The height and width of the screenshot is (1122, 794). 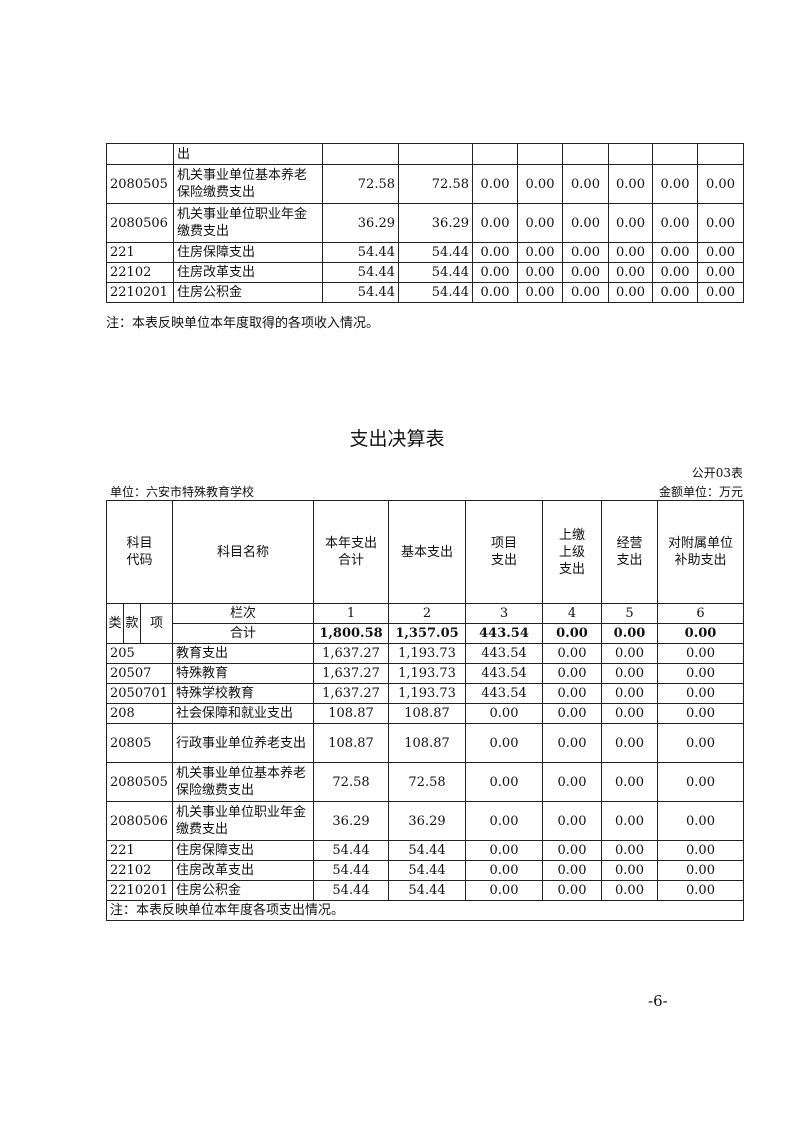 What do you see at coordinates (139, 693) in the screenshot?
I see `row-code: 2050701` at bounding box center [139, 693].